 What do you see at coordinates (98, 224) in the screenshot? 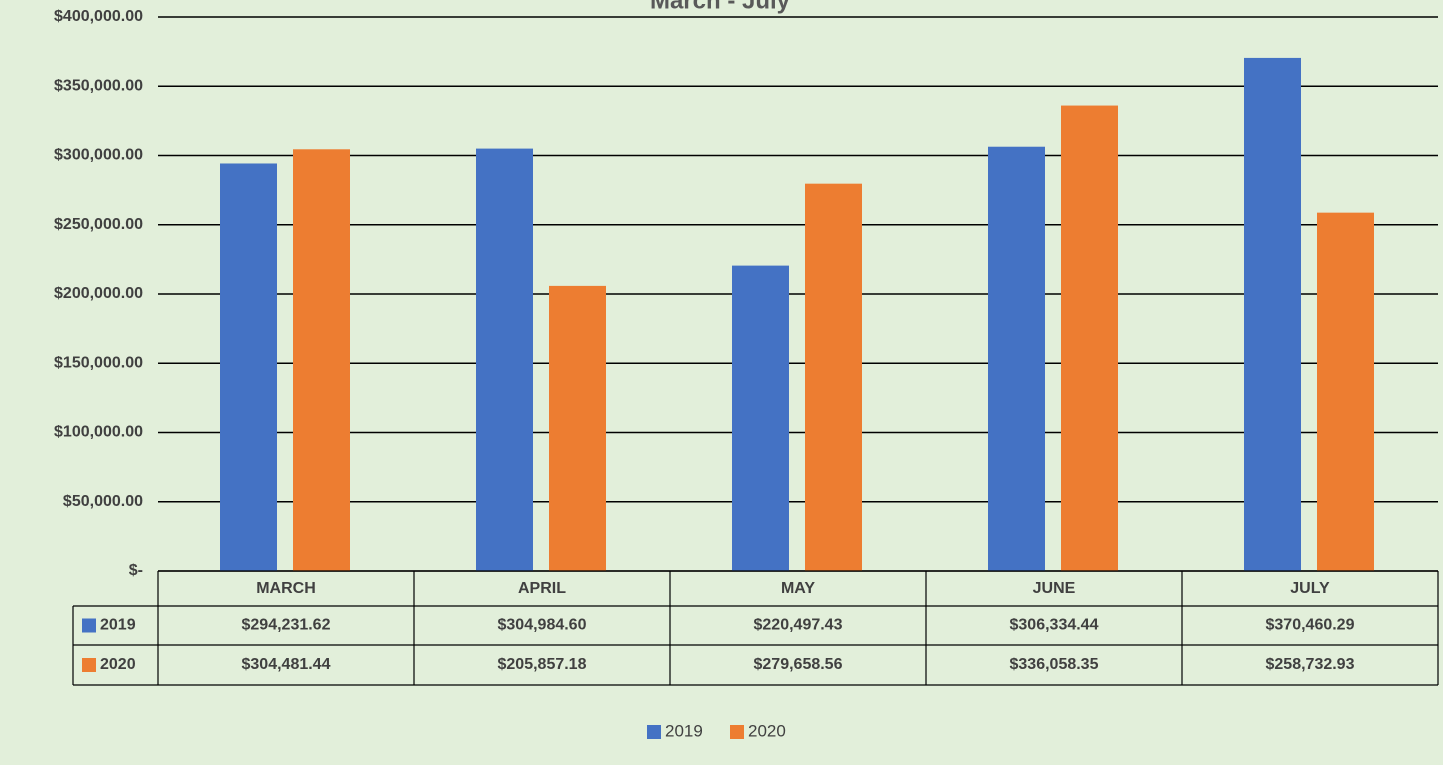
I see `y-tick-label: $250,000.00` at bounding box center [98, 224].